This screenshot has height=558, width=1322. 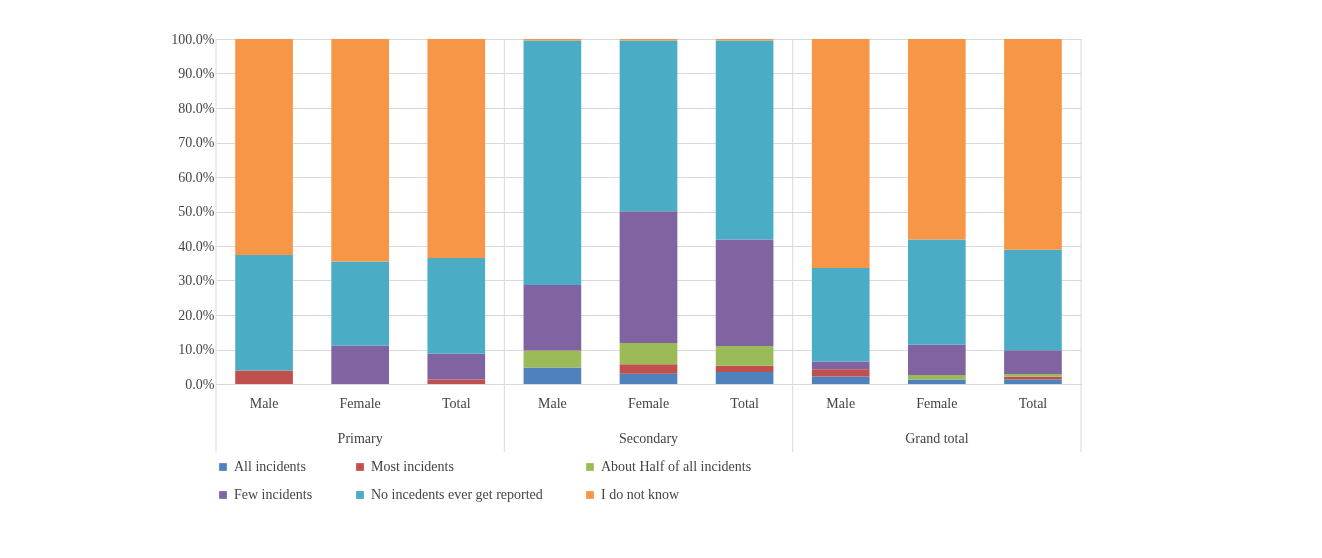 What do you see at coordinates (193, 39) in the screenshot?
I see `y-tick-label: 100.0%` at bounding box center [193, 39].